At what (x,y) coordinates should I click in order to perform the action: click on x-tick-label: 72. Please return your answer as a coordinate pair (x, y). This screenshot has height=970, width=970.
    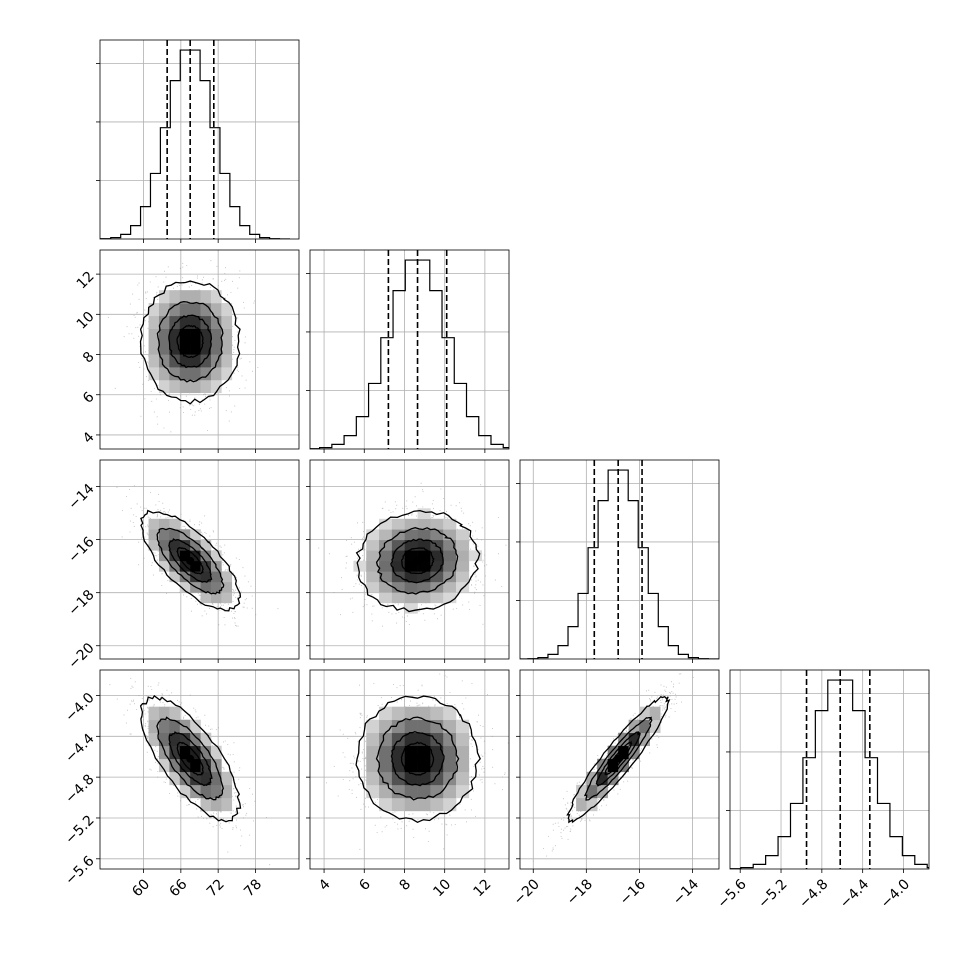
    Looking at the image, I should click on (216, 888).